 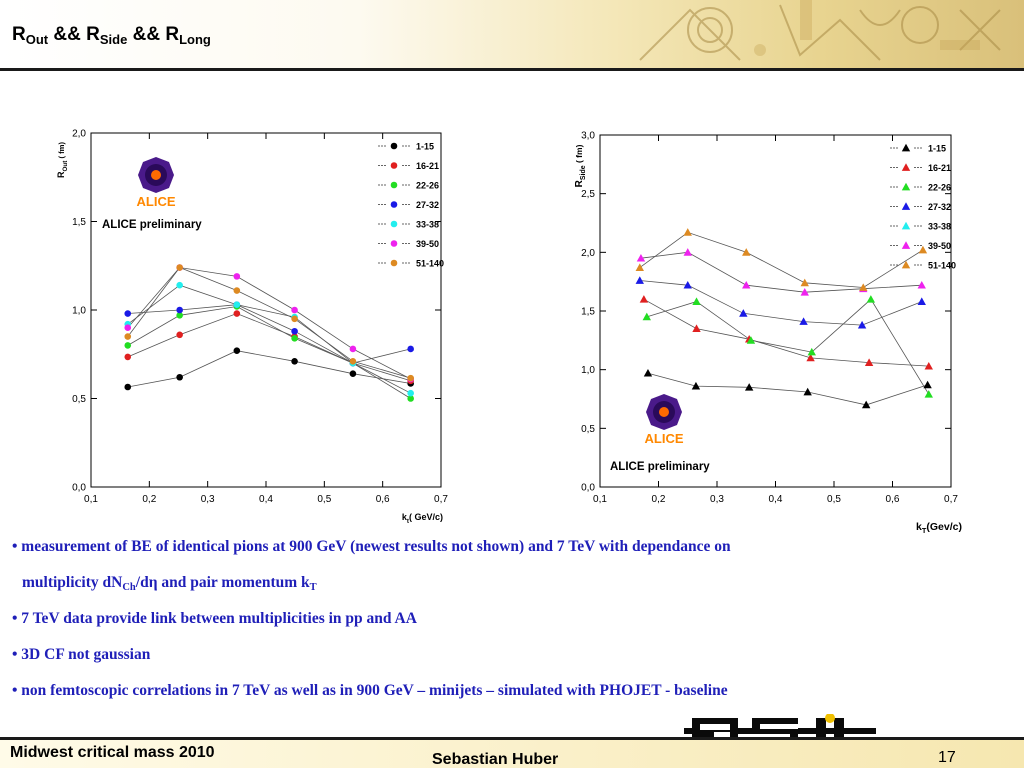 I want to click on x-axis-label: kT(Gev/c), so click(x=939, y=528).